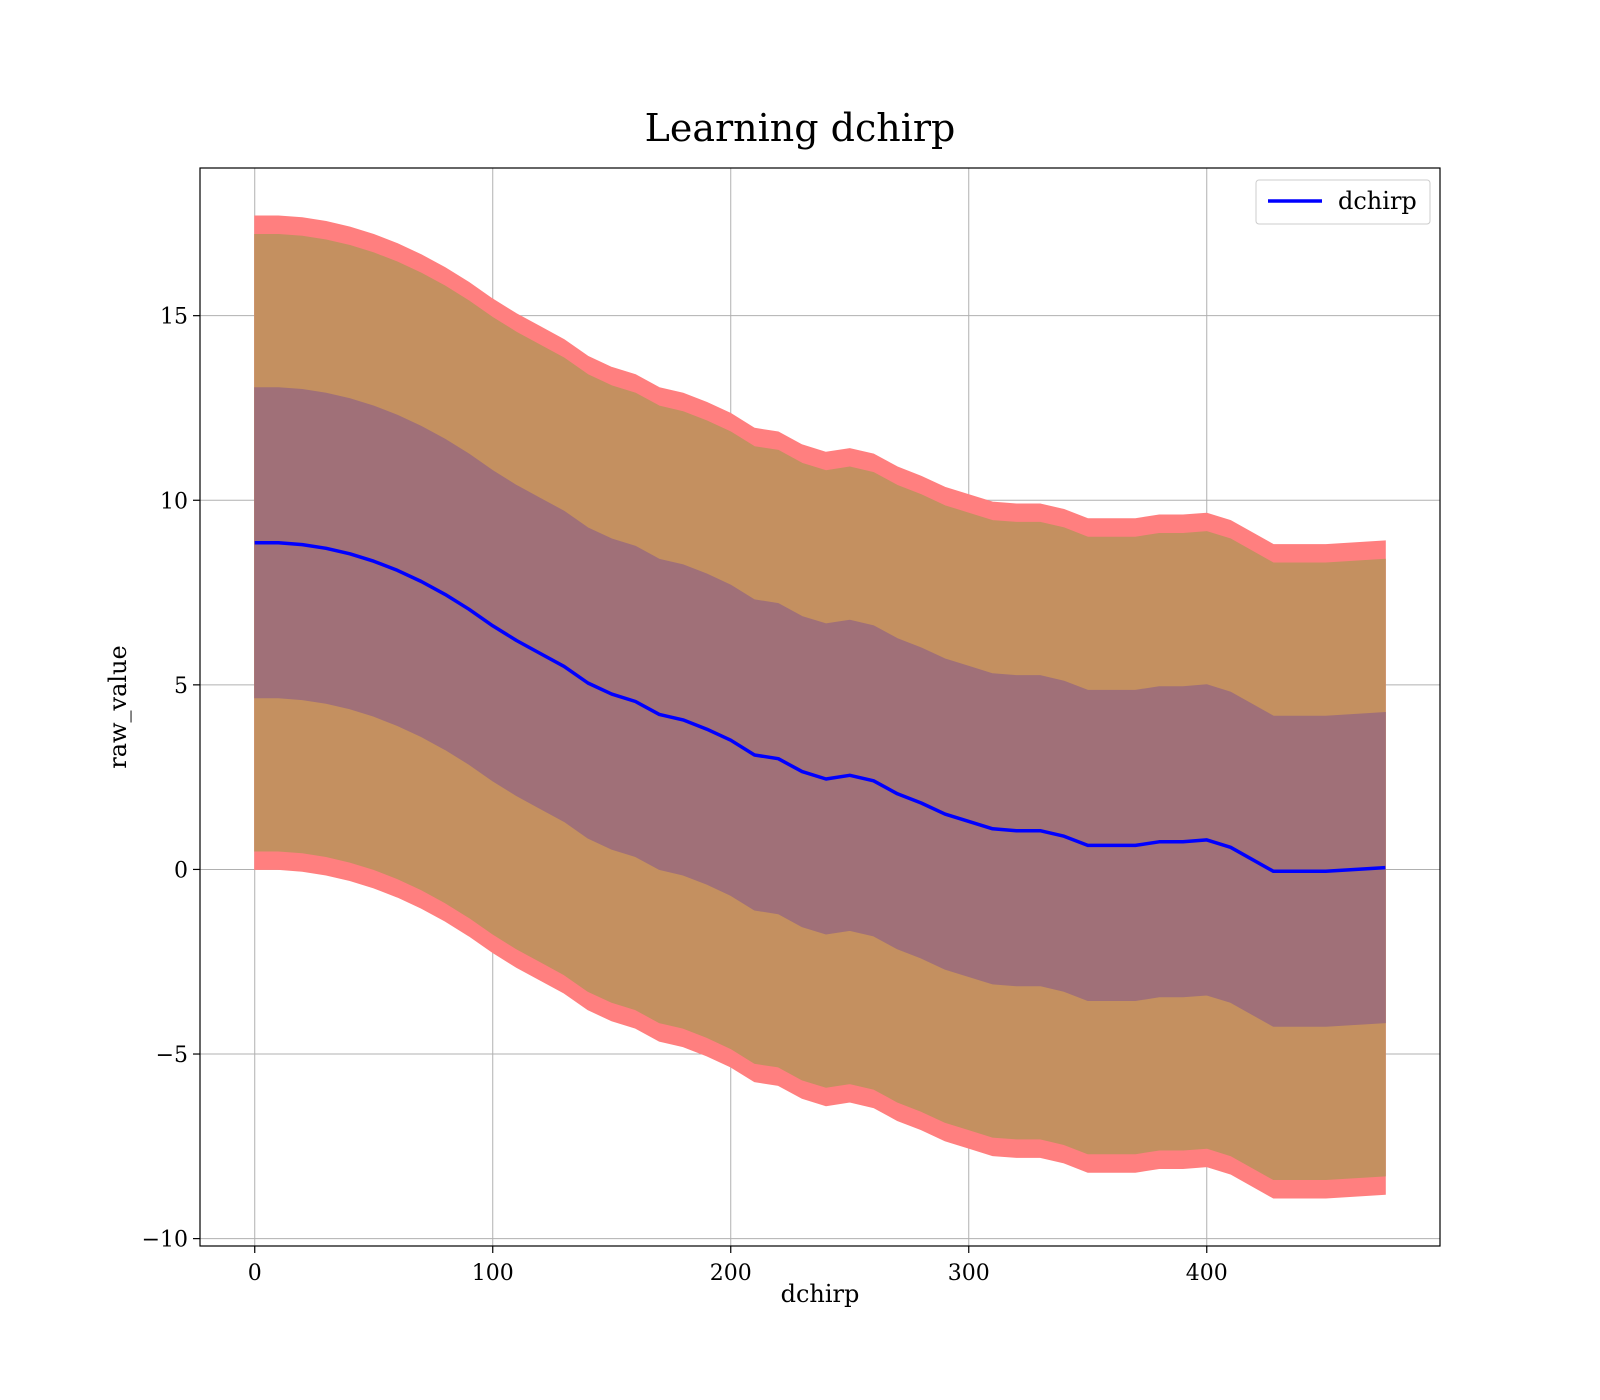 The width and height of the screenshot is (1600, 1400). What do you see at coordinates (174, 317) in the screenshot?
I see `y-tick-label: 15` at bounding box center [174, 317].